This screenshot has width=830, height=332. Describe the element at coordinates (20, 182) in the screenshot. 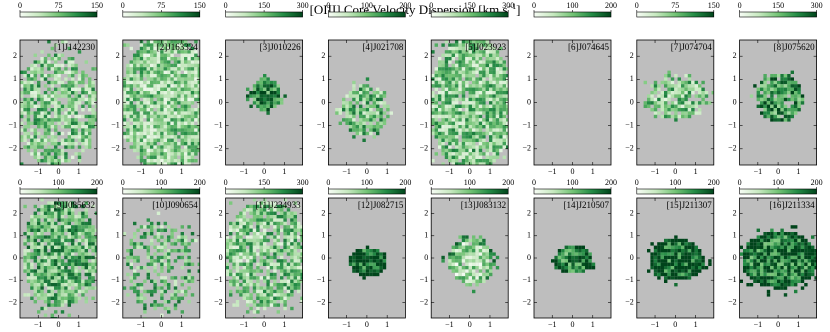

I see `colorbar-tick-label: 0` at that location.